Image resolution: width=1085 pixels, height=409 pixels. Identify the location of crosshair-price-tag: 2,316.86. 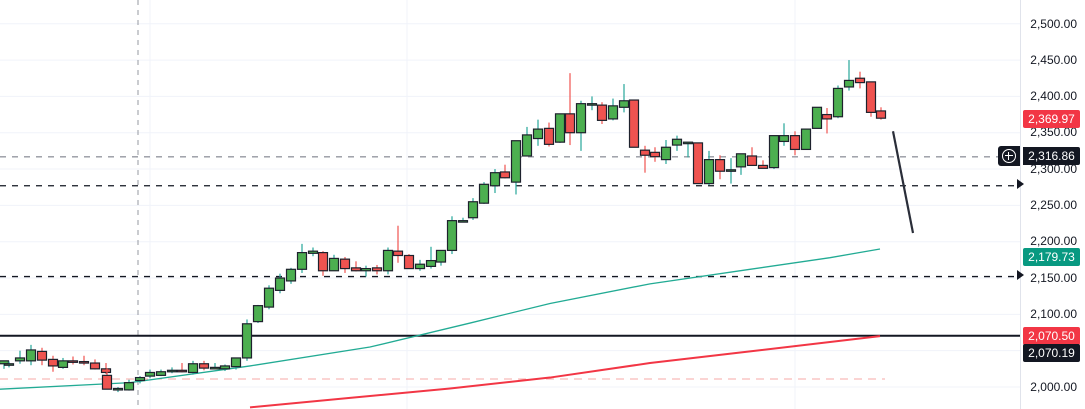
(1051, 156).